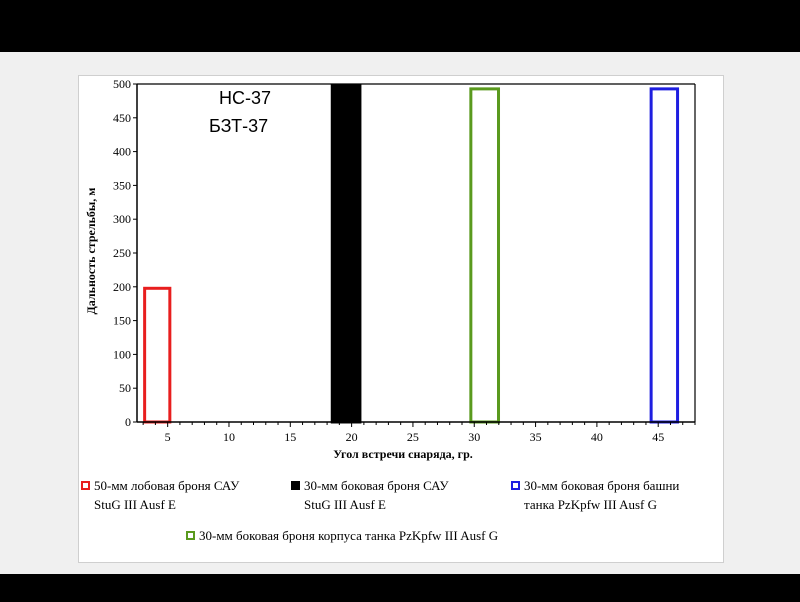 Image resolution: width=800 pixels, height=602 pixels. What do you see at coordinates (413, 437) in the screenshot?
I see `x-tick-label: 25` at bounding box center [413, 437].